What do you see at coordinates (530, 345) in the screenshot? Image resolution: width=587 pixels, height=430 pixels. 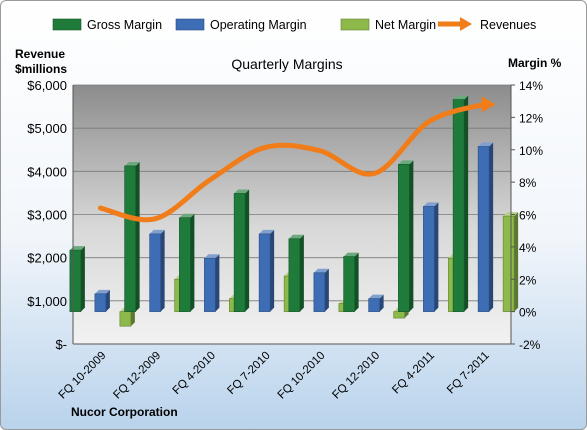 I see `right-tick-label: -2%` at bounding box center [530, 345].